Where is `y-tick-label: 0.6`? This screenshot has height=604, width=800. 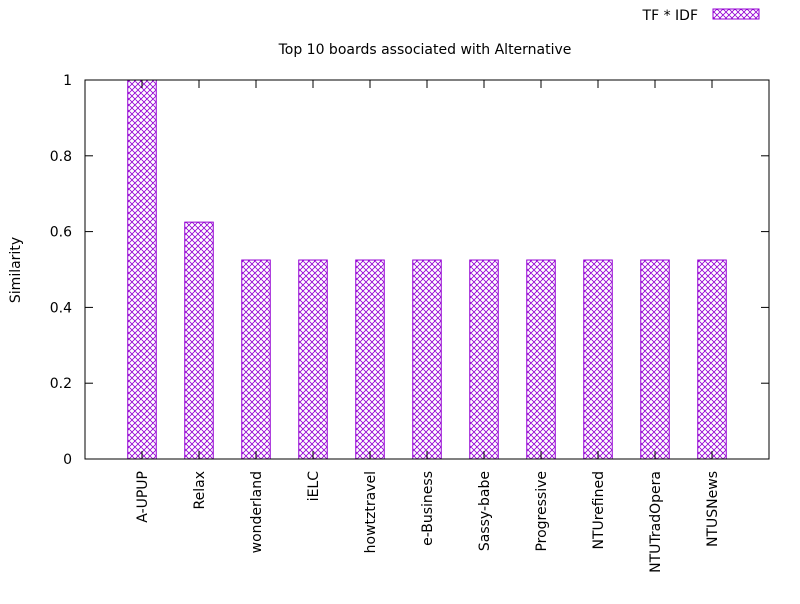
y-tick-label: 0.6 is located at coordinates (61, 233).